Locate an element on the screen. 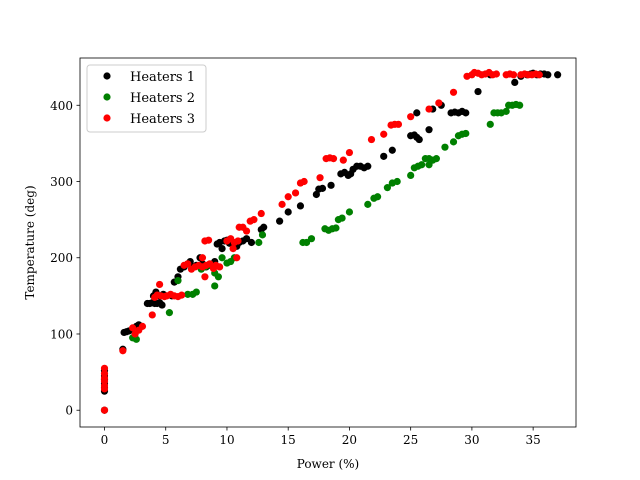 The height and width of the screenshot is (480, 640). x-tick-label: 20 is located at coordinates (349, 440).